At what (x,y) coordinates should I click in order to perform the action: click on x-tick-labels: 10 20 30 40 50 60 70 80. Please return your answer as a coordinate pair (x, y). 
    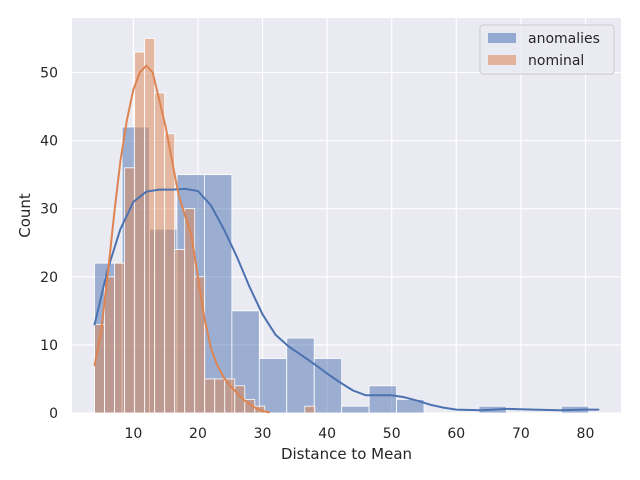
    Looking at the image, I should click on (359, 434).